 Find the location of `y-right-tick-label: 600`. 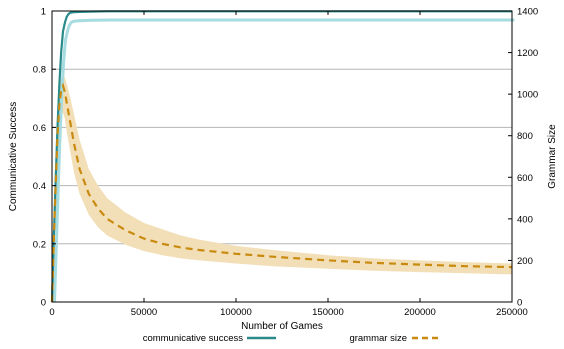

y-right-tick-label: 600 is located at coordinates (525, 178).